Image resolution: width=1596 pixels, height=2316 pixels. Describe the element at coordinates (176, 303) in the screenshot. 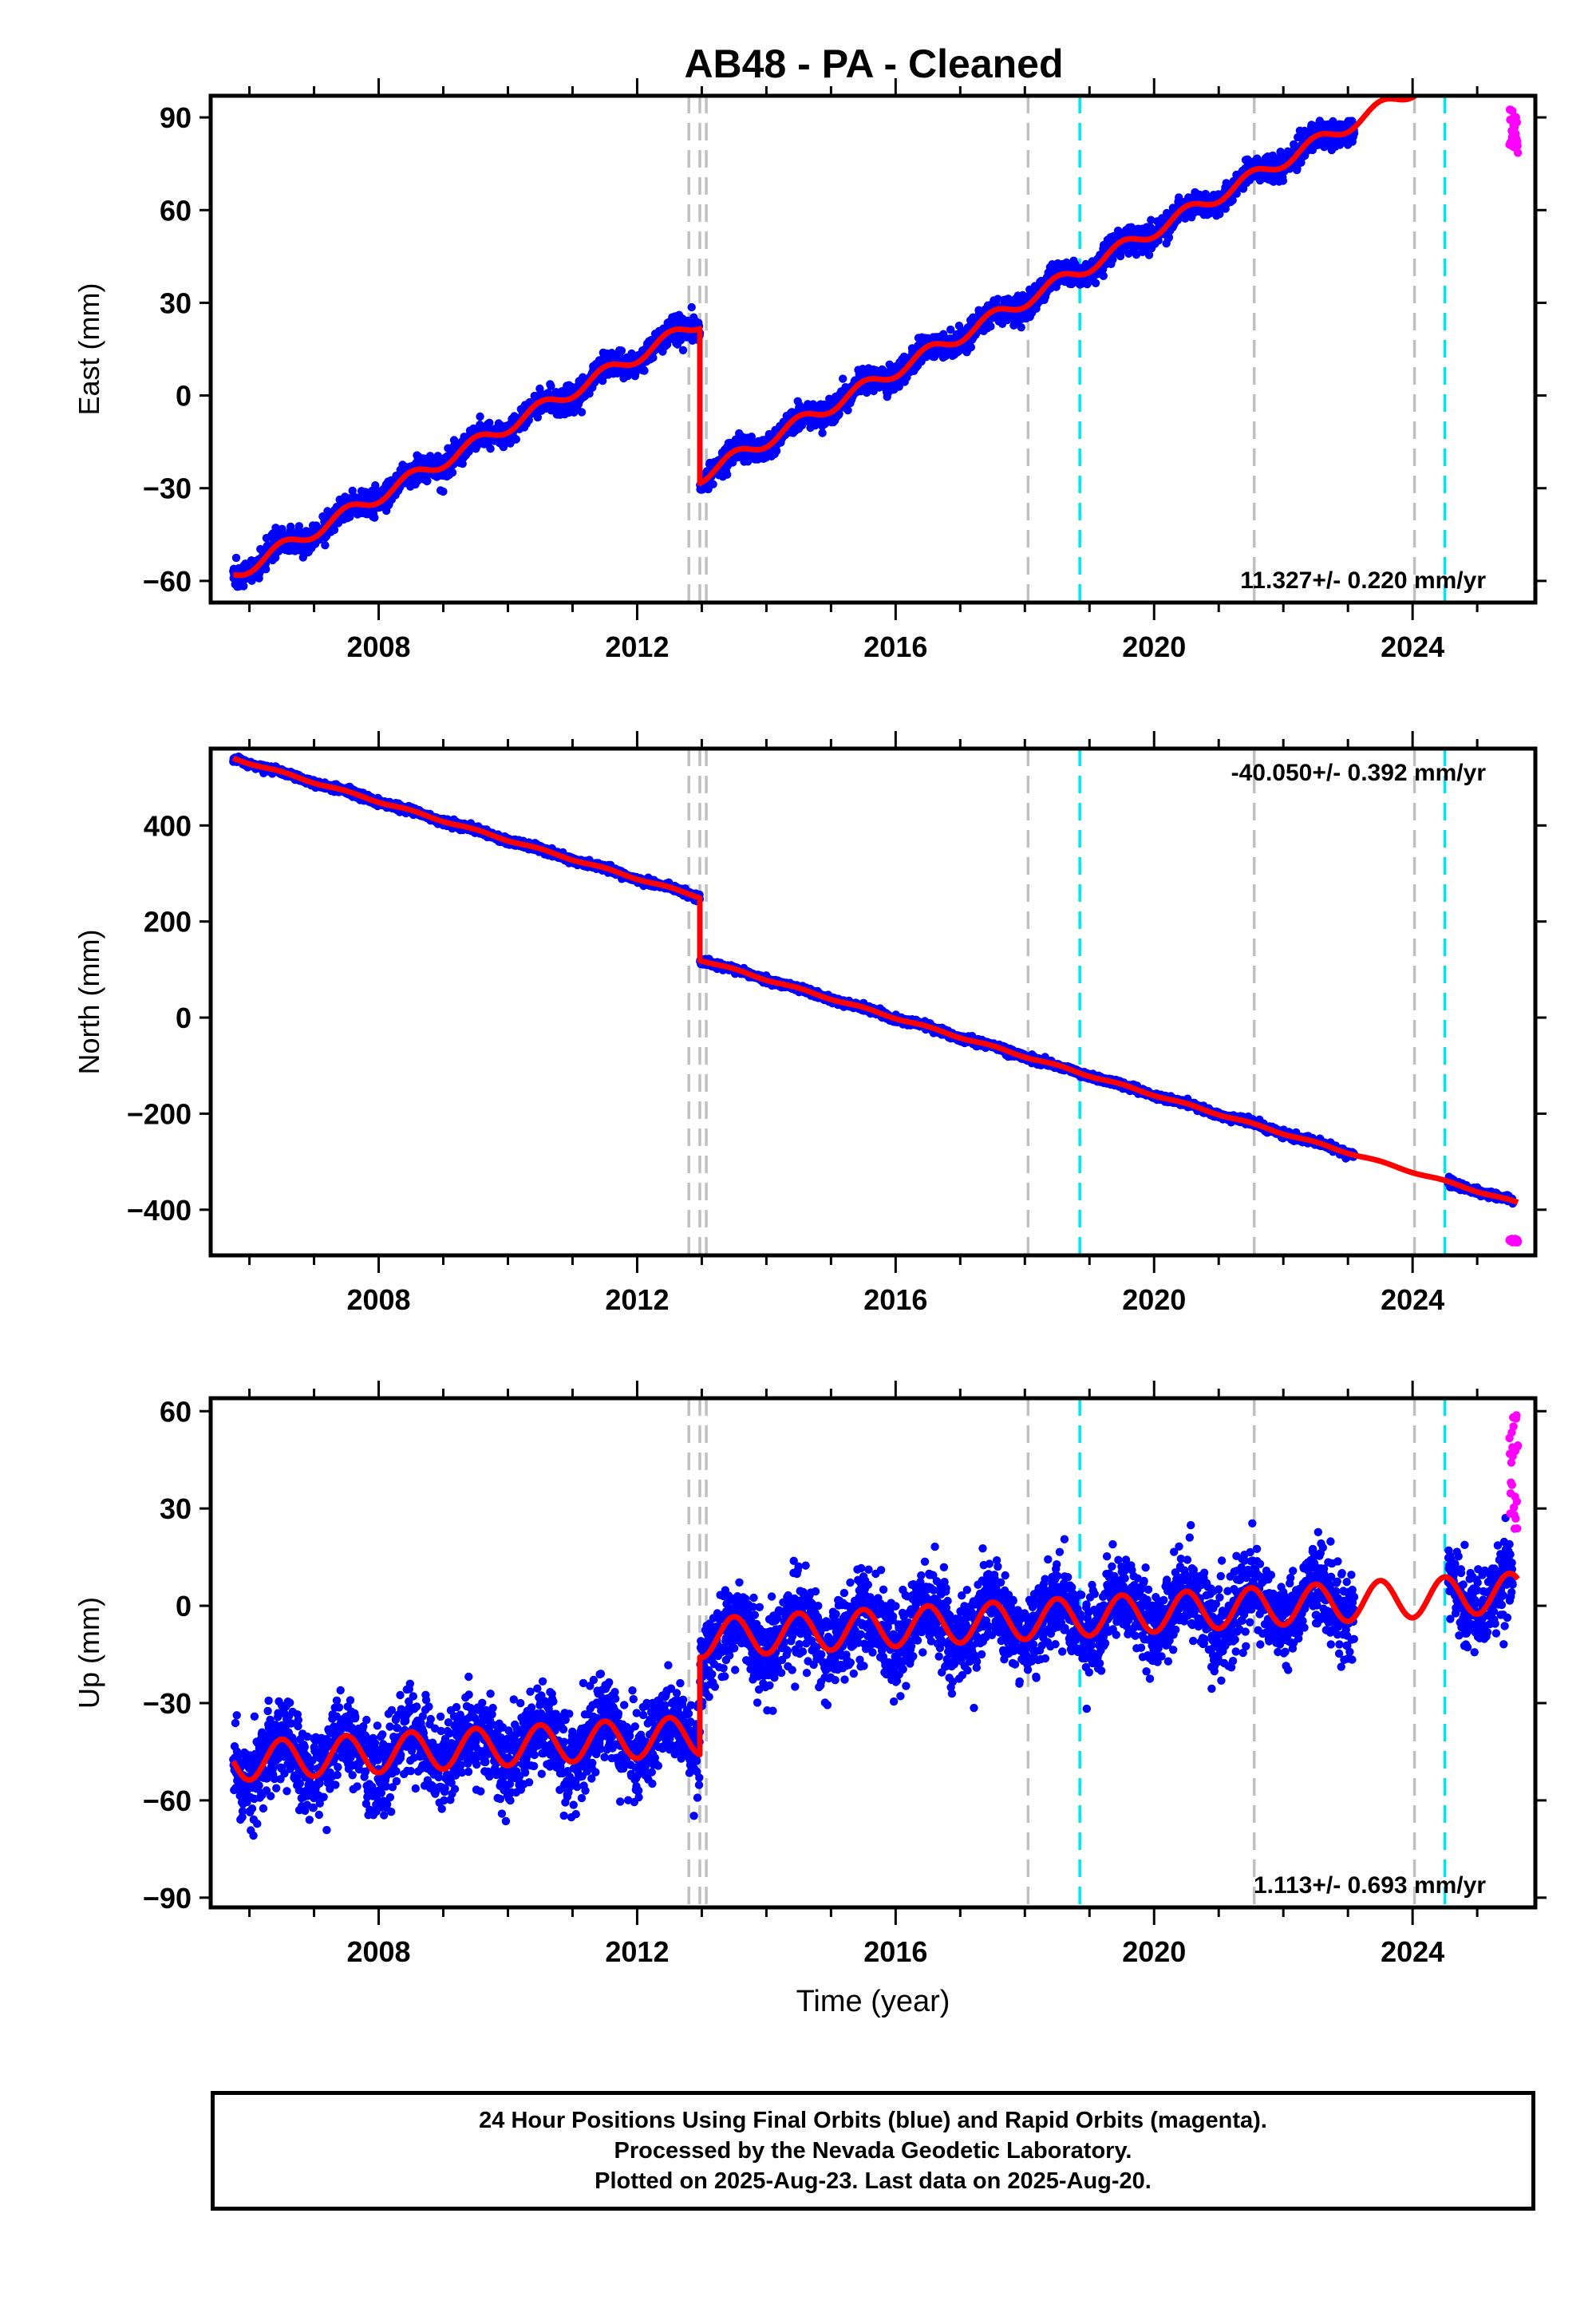

I see `y-tick-label: 30` at that location.